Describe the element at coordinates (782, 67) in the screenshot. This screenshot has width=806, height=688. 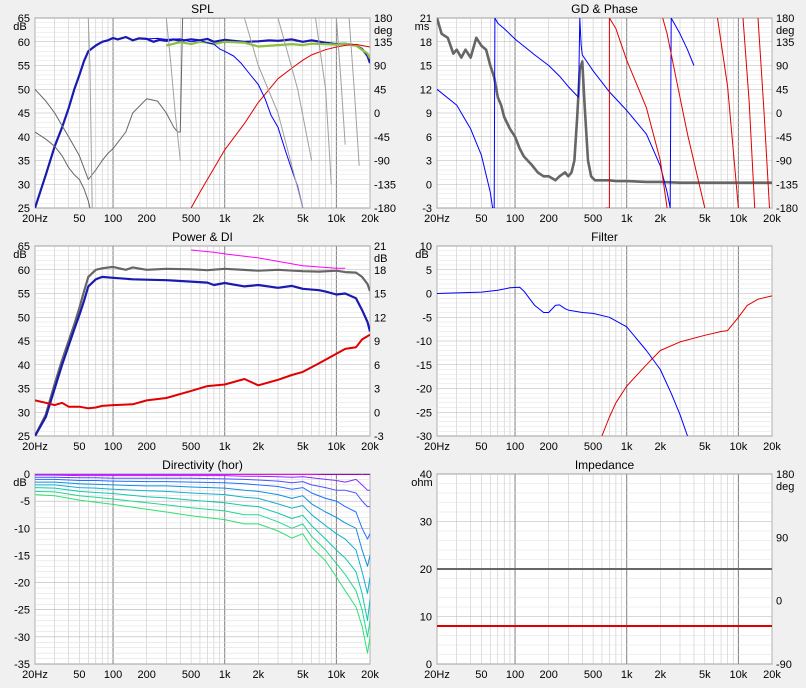
I see `y2-tick-label: 90` at that location.